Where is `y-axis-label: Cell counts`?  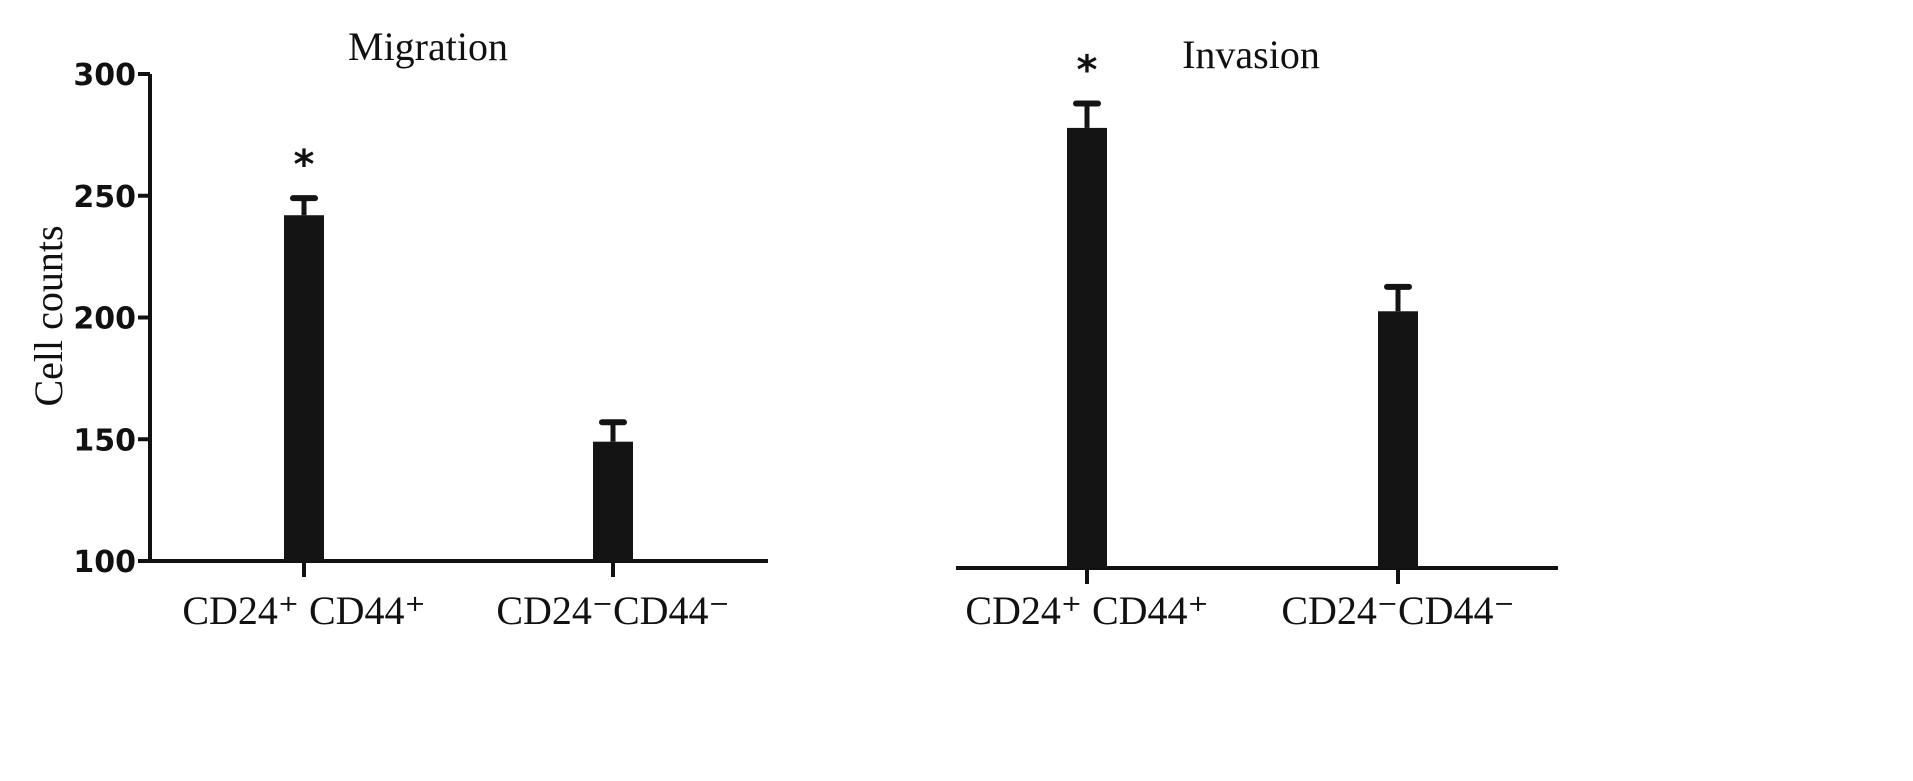 y-axis-label: Cell counts is located at coordinates (48, 315).